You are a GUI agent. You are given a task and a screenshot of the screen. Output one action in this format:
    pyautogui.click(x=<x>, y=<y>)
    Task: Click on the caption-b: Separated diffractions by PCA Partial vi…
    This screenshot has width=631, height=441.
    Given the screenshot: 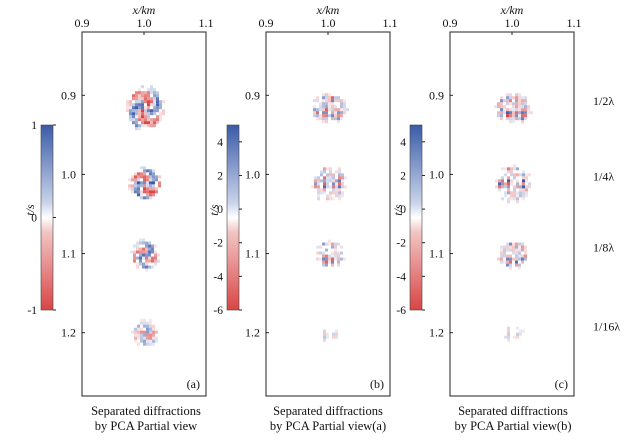 What is the action you would take?
    pyautogui.click(x=328, y=419)
    